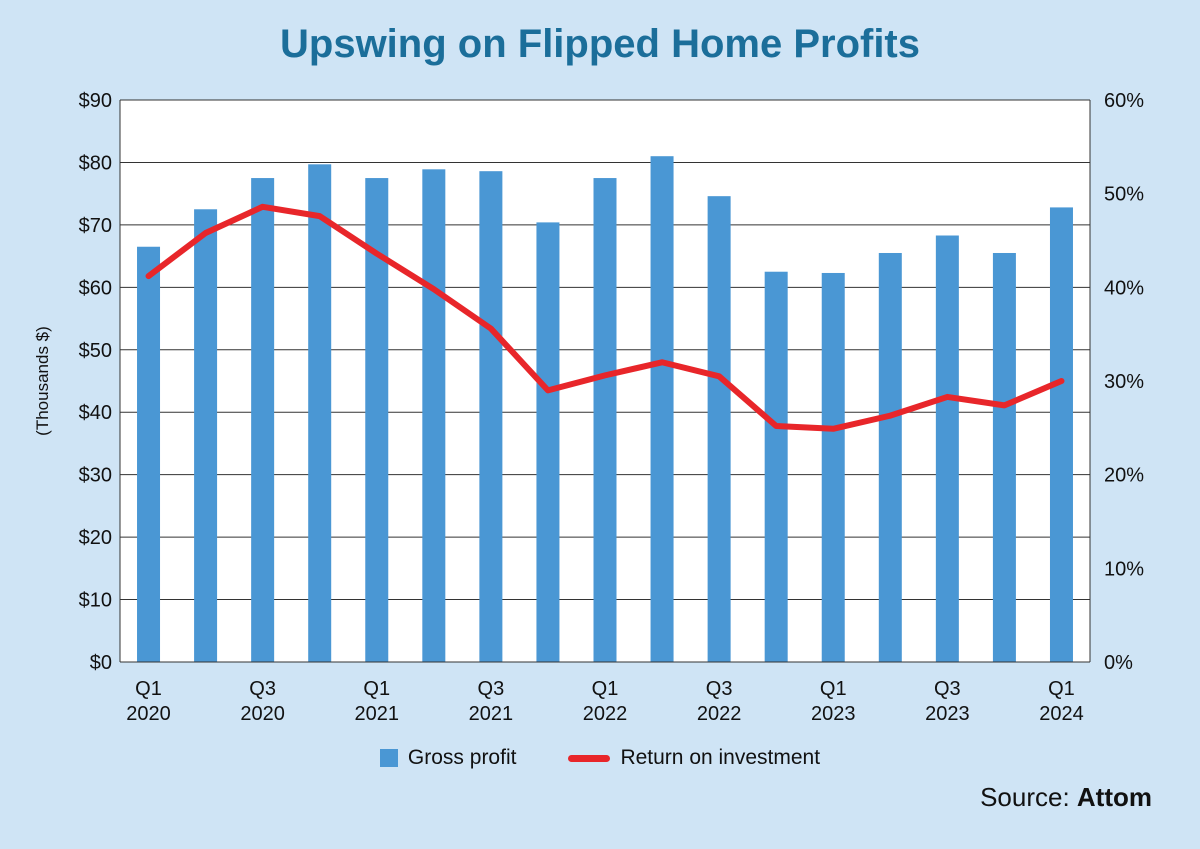  Describe the element at coordinates (720, 757) in the screenshot. I see `legend-label-roi: Return on investment` at that location.